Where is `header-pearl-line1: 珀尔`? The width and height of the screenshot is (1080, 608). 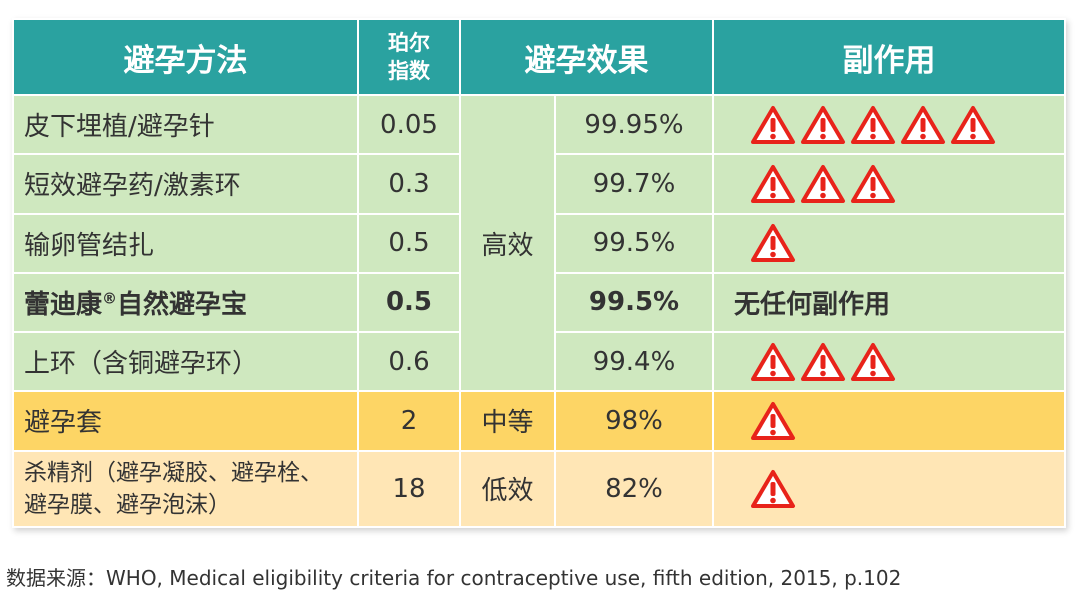 header-pearl-line1: 珀尔 is located at coordinates (409, 43).